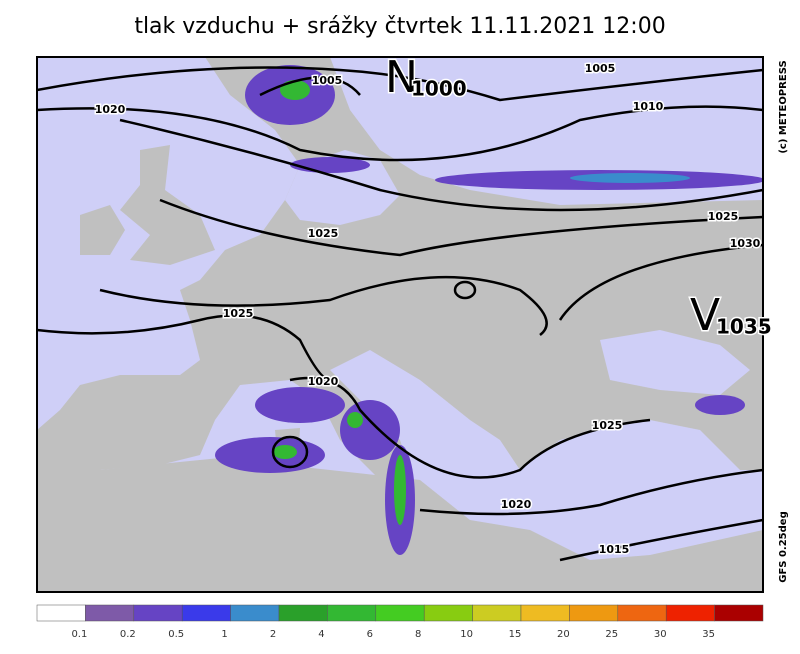 The image size is (800, 654). I want to click on legend-label: 0.1, so click(79, 634).